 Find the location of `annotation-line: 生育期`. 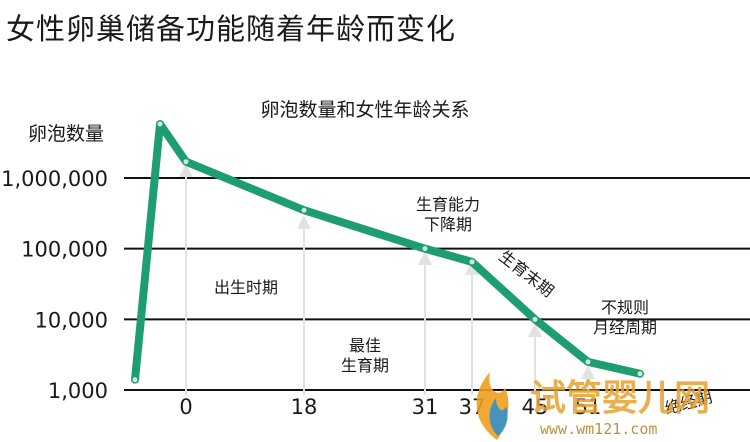

annotation-line: 生育期 is located at coordinates (365, 365).